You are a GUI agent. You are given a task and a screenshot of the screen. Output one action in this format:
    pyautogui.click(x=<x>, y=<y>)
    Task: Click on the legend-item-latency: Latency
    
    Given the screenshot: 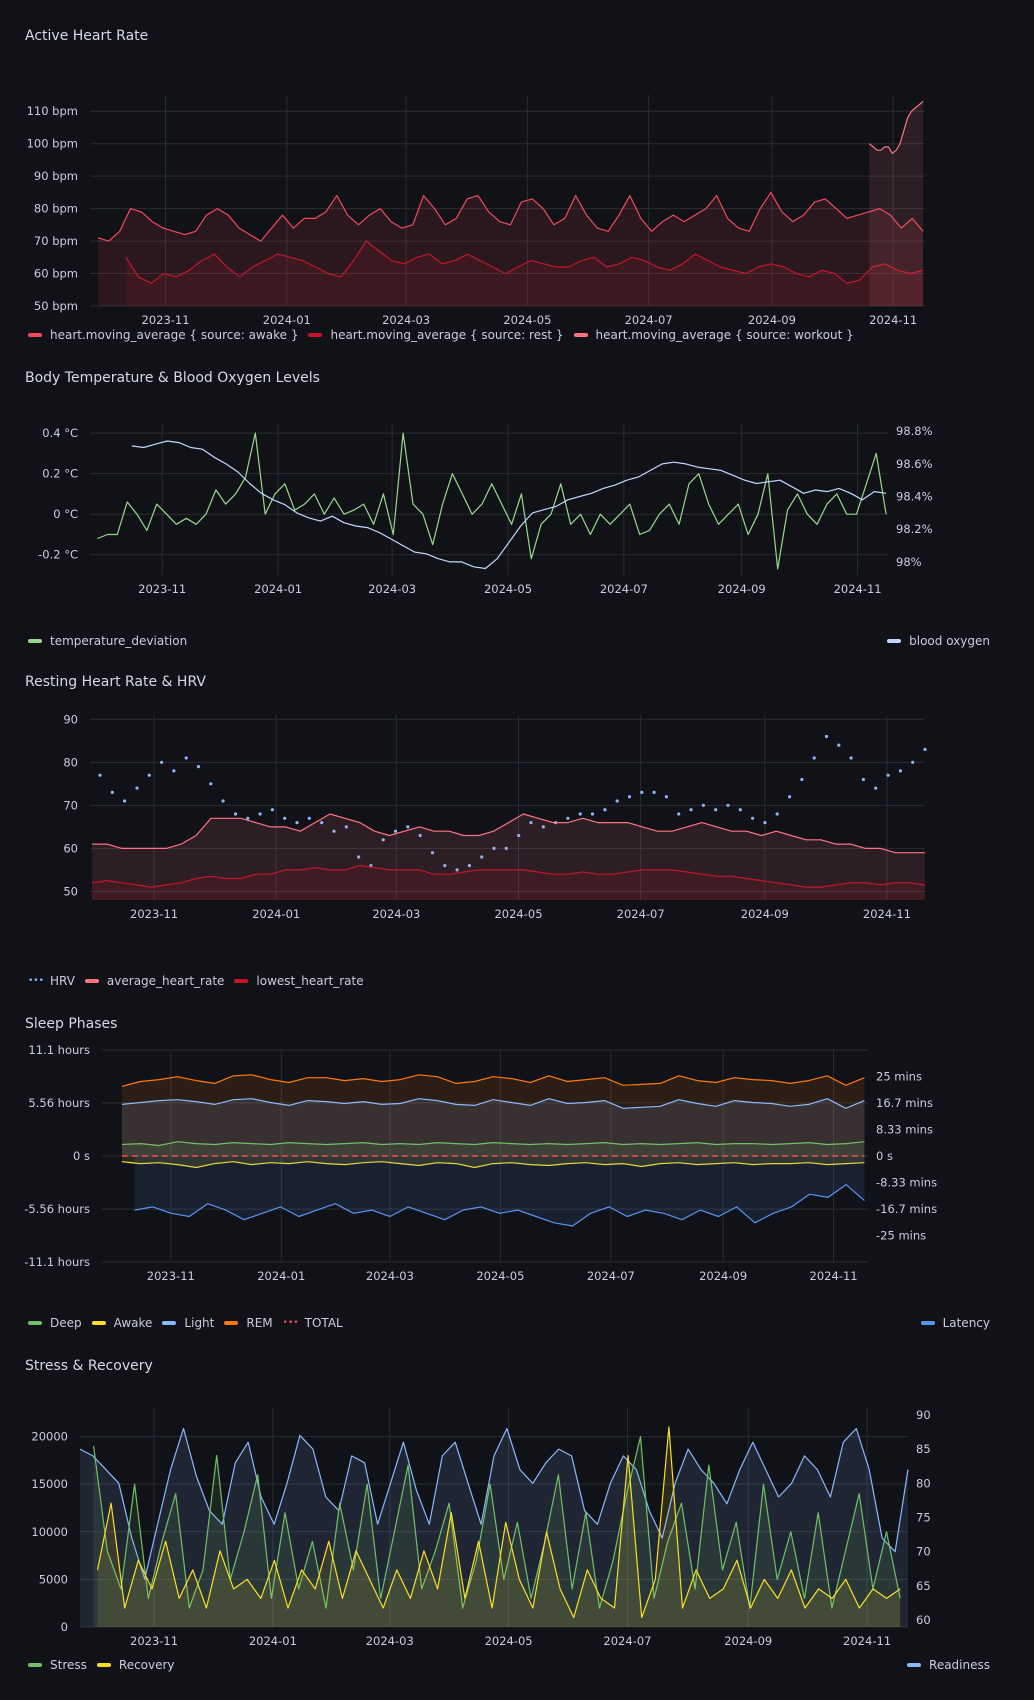 What is the action you would take?
    pyautogui.click(x=955, y=1323)
    